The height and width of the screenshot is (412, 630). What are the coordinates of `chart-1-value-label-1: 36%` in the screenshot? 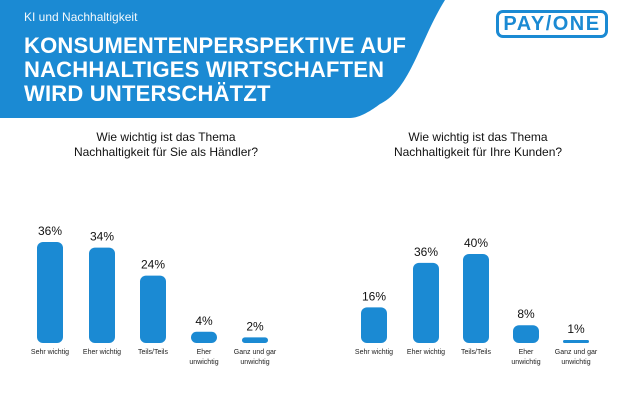 It's located at (50, 231).